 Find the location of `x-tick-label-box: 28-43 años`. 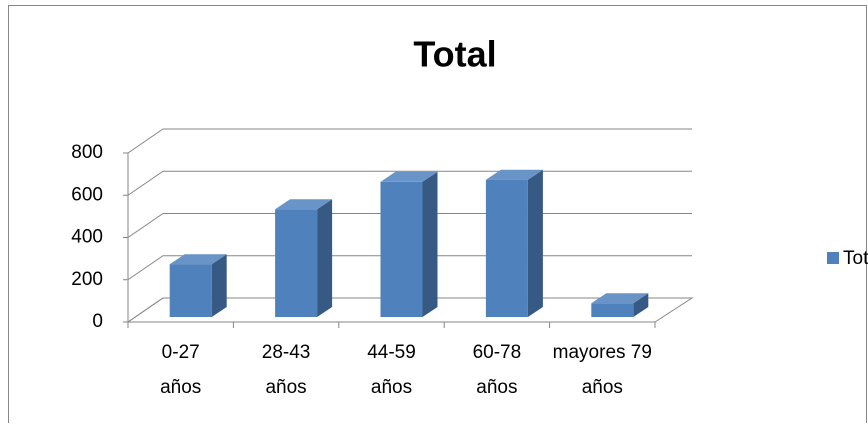

x-tick-label-box: 28-43 años is located at coordinates (286, 370).